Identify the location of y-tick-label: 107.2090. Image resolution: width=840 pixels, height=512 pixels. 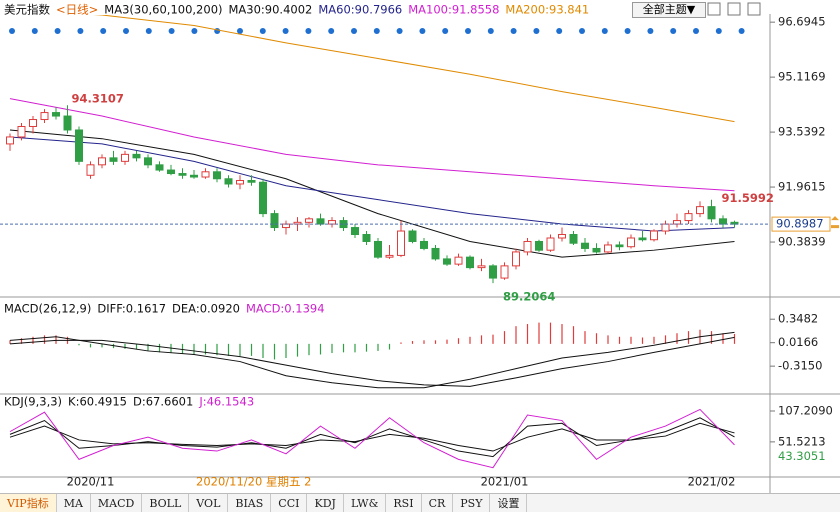
(805, 410).